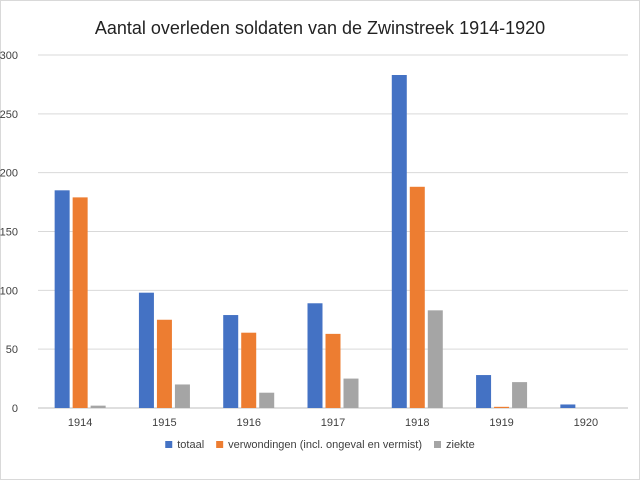 The width and height of the screenshot is (640, 480). Describe the element at coordinates (9, 233) in the screenshot. I see `y-tick-label: 150` at that location.